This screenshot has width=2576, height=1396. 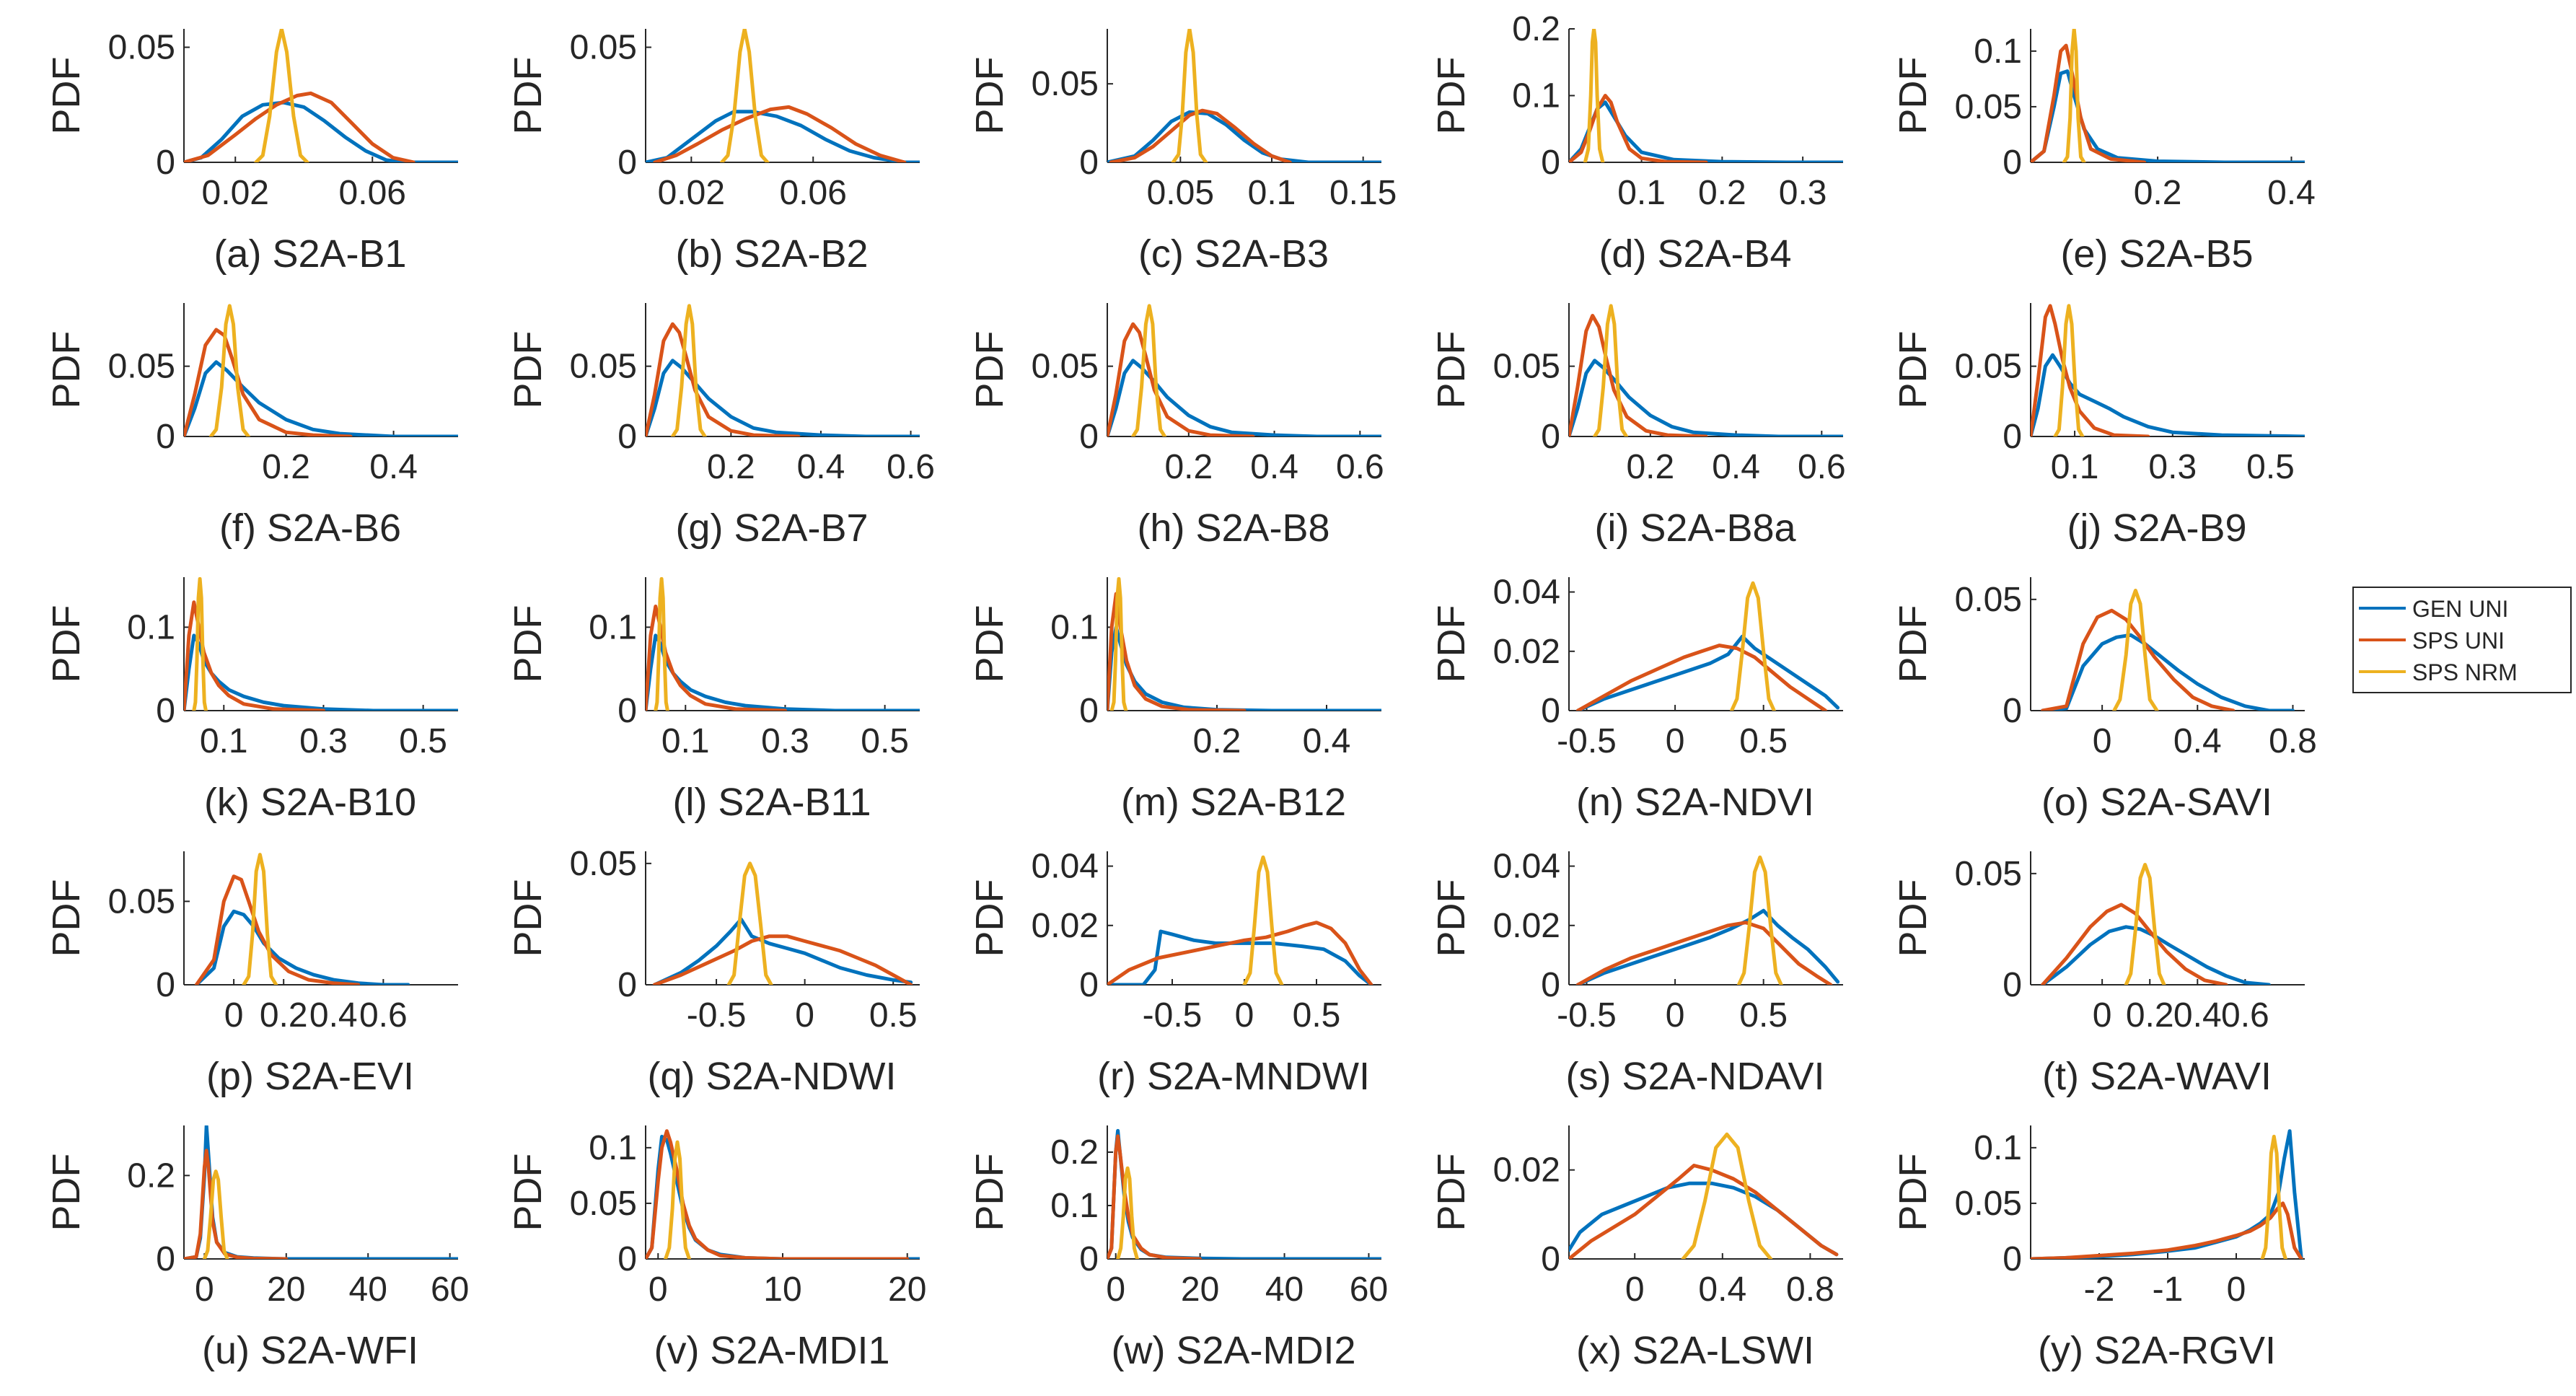 What do you see at coordinates (286, 1289) in the screenshot?
I see `x-tick-label: 20` at bounding box center [286, 1289].